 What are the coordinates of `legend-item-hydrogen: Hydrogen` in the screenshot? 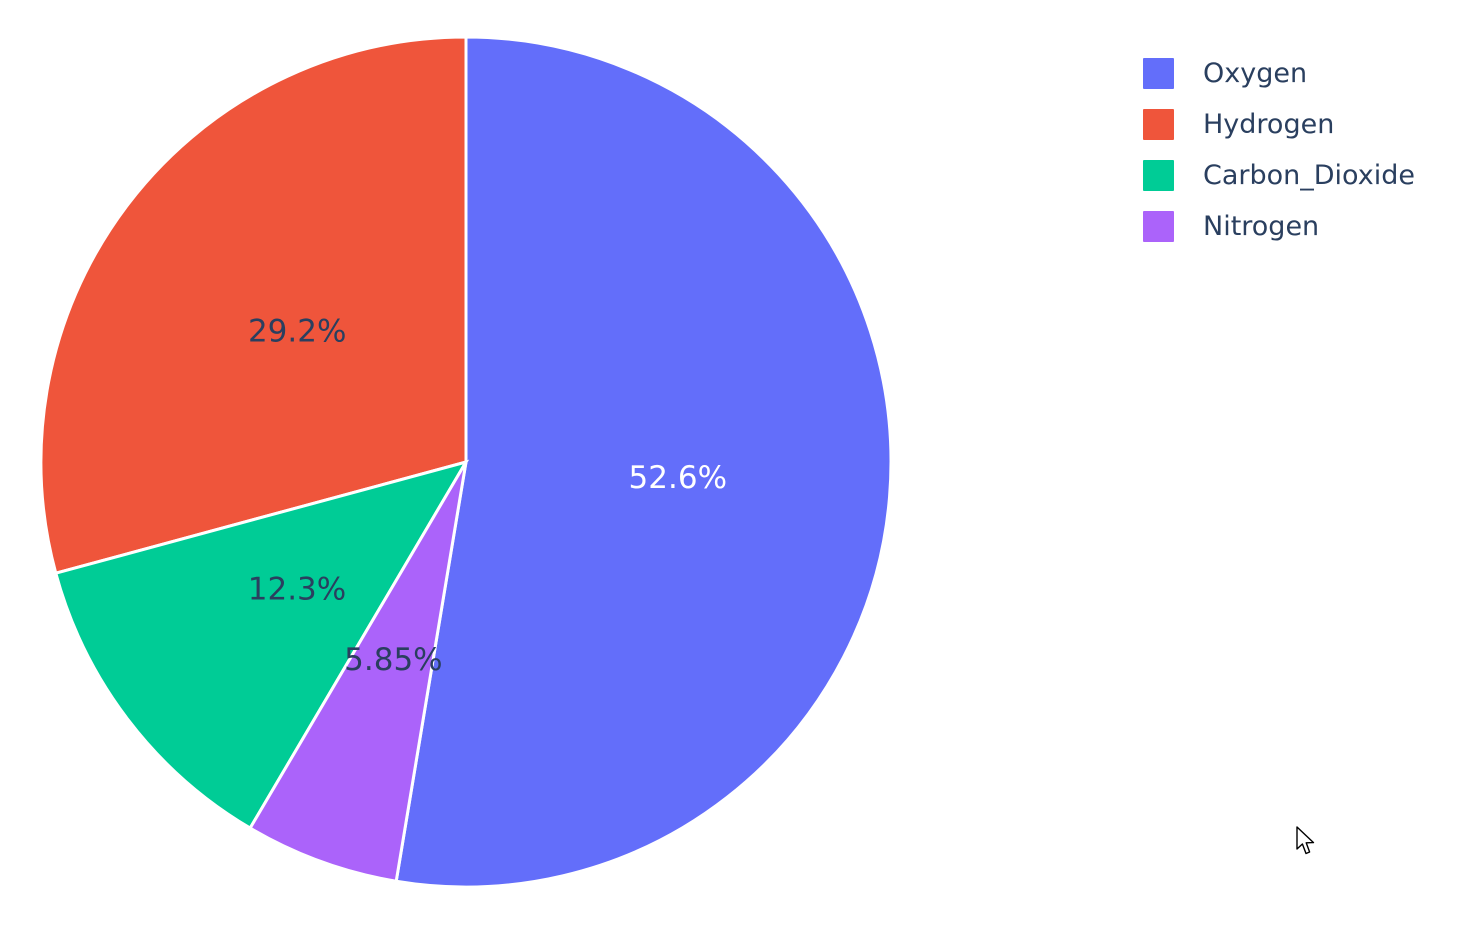 It's located at (1279, 124).